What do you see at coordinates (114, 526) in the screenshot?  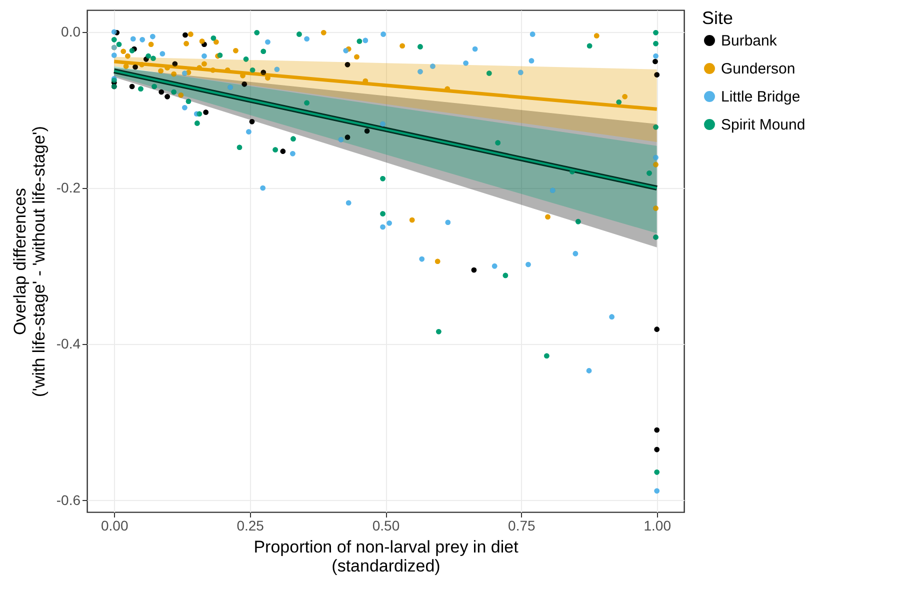 I see `x-tick-label: 0.00` at bounding box center [114, 526].